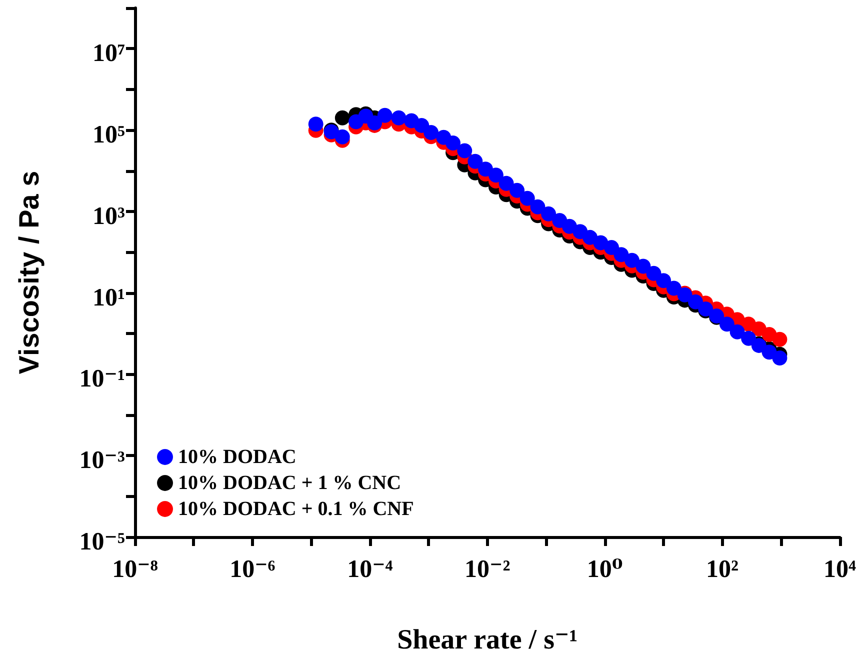 Image resolution: width=859 pixels, height=664 pixels. What do you see at coordinates (604, 569) in the screenshot?
I see `x-tick-label: 10⁰` at bounding box center [604, 569].